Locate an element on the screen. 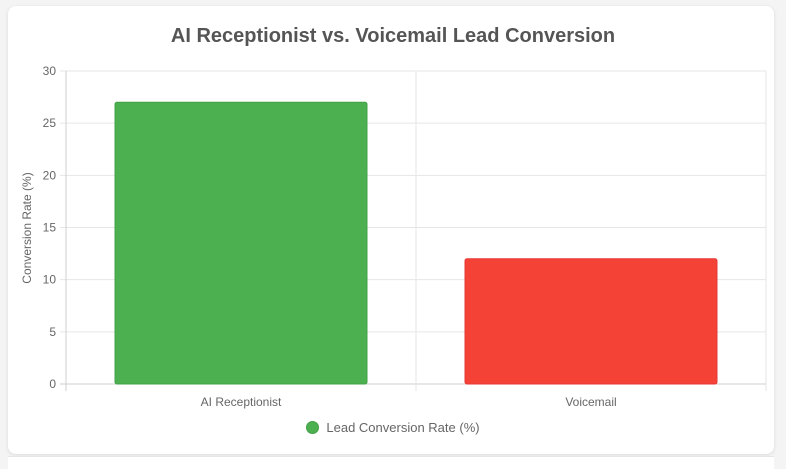 The image size is (786, 469). y-tick-label: 25 is located at coordinates (50, 123).